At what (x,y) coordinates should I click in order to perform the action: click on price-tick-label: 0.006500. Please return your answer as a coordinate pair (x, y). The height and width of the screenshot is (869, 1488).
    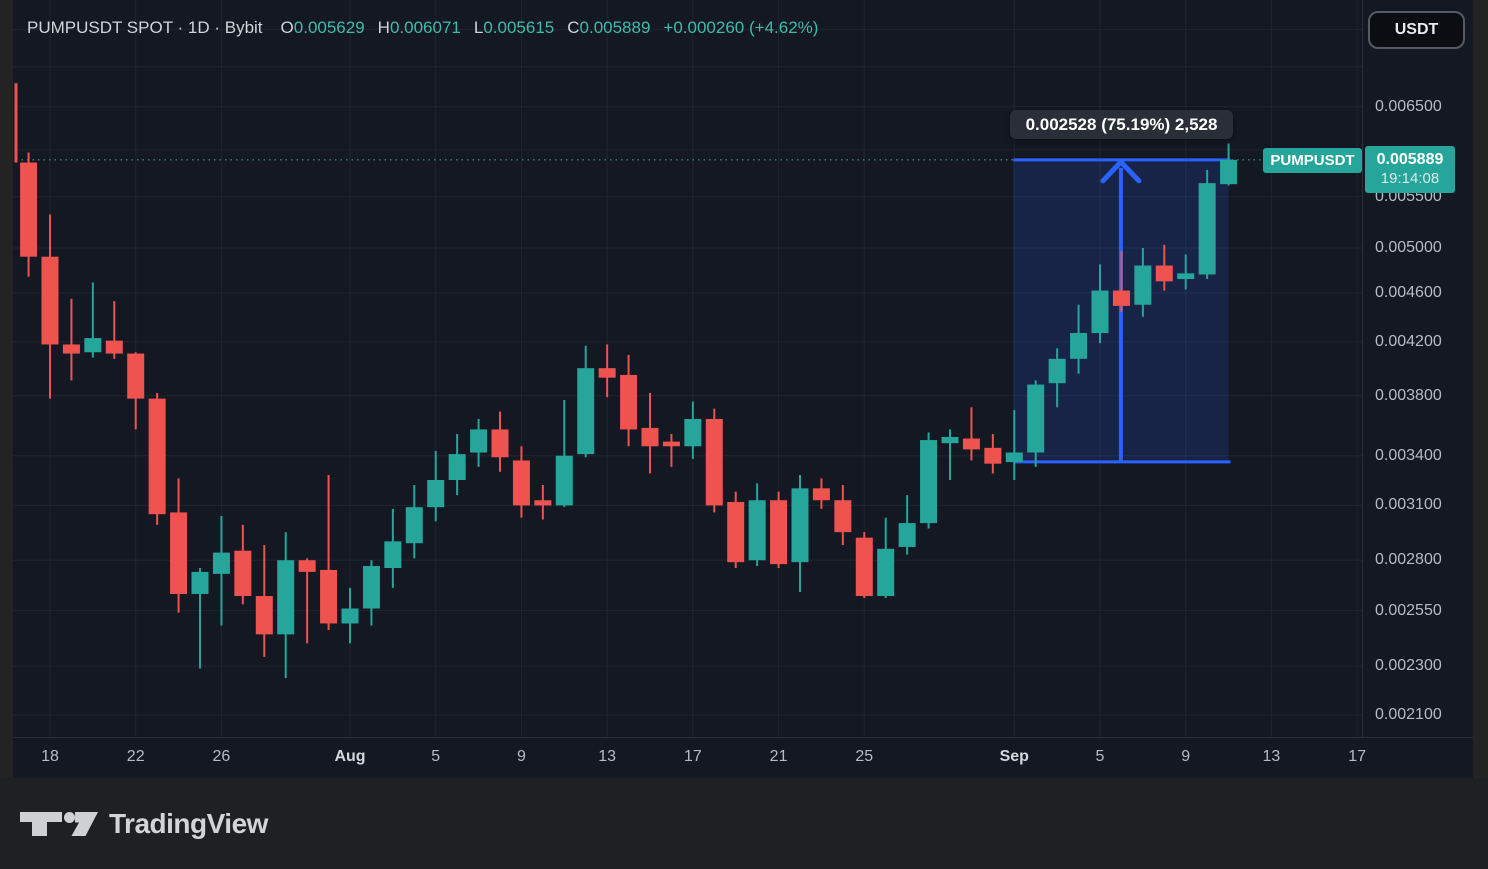
    Looking at the image, I should click on (1408, 106).